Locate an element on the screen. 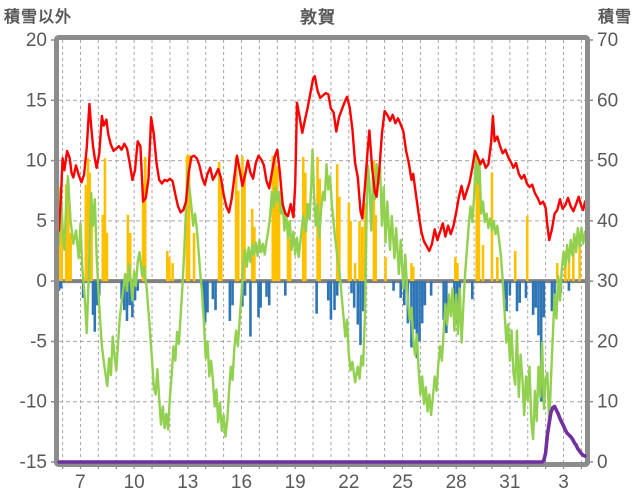 The width and height of the screenshot is (636, 501). right-axis-tick-label: 50 is located at coordinates (607, 161).